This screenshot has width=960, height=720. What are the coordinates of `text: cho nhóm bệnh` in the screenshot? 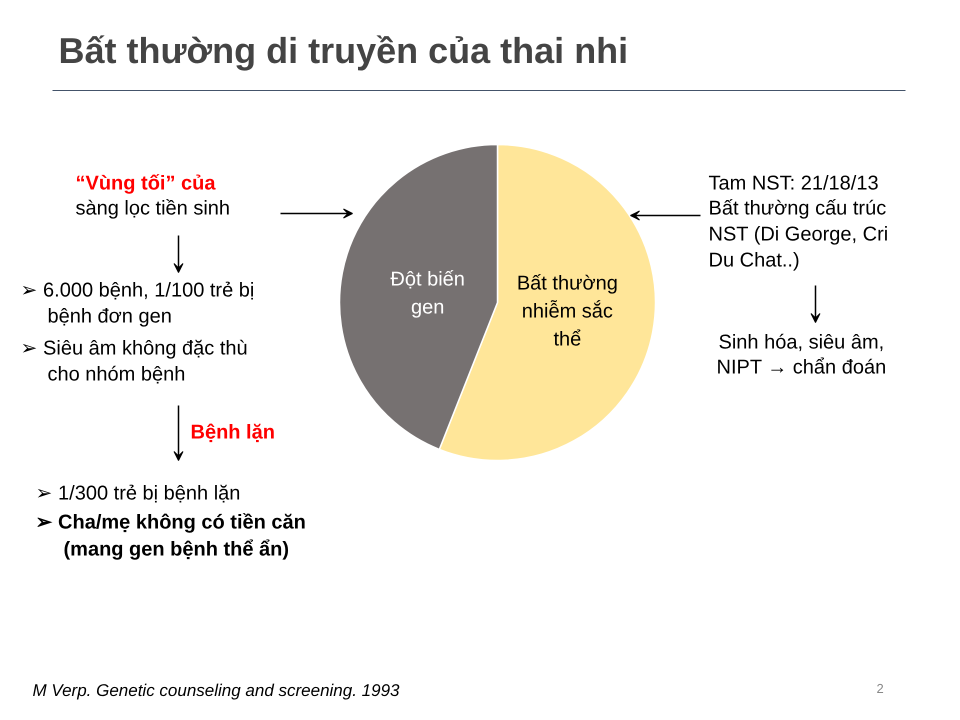 It's located at (117, 375).